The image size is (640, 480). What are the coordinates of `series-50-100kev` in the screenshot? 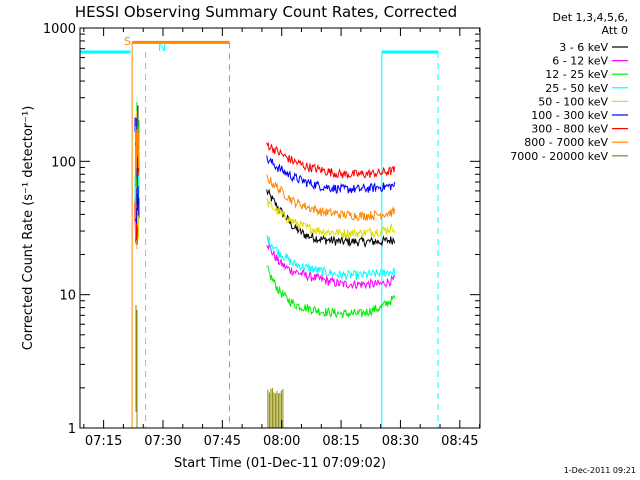 It's located at (331, 218).